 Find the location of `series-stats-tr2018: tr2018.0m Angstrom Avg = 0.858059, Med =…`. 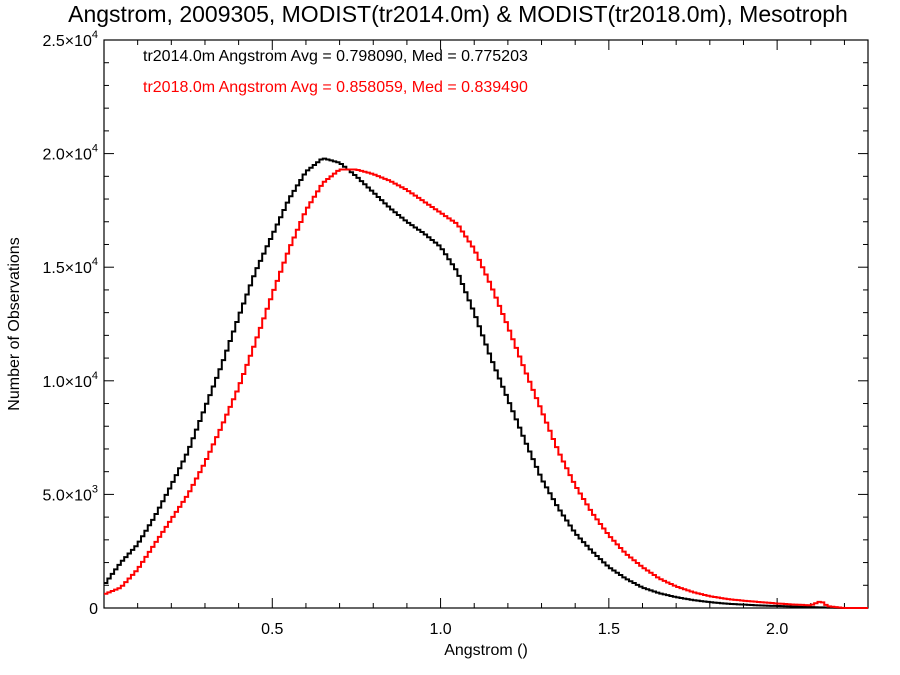

series-stats-tr2018: tr2018.0m Angstrom Avg = 0.858059, Med =… is located at coordinates (335, 87).